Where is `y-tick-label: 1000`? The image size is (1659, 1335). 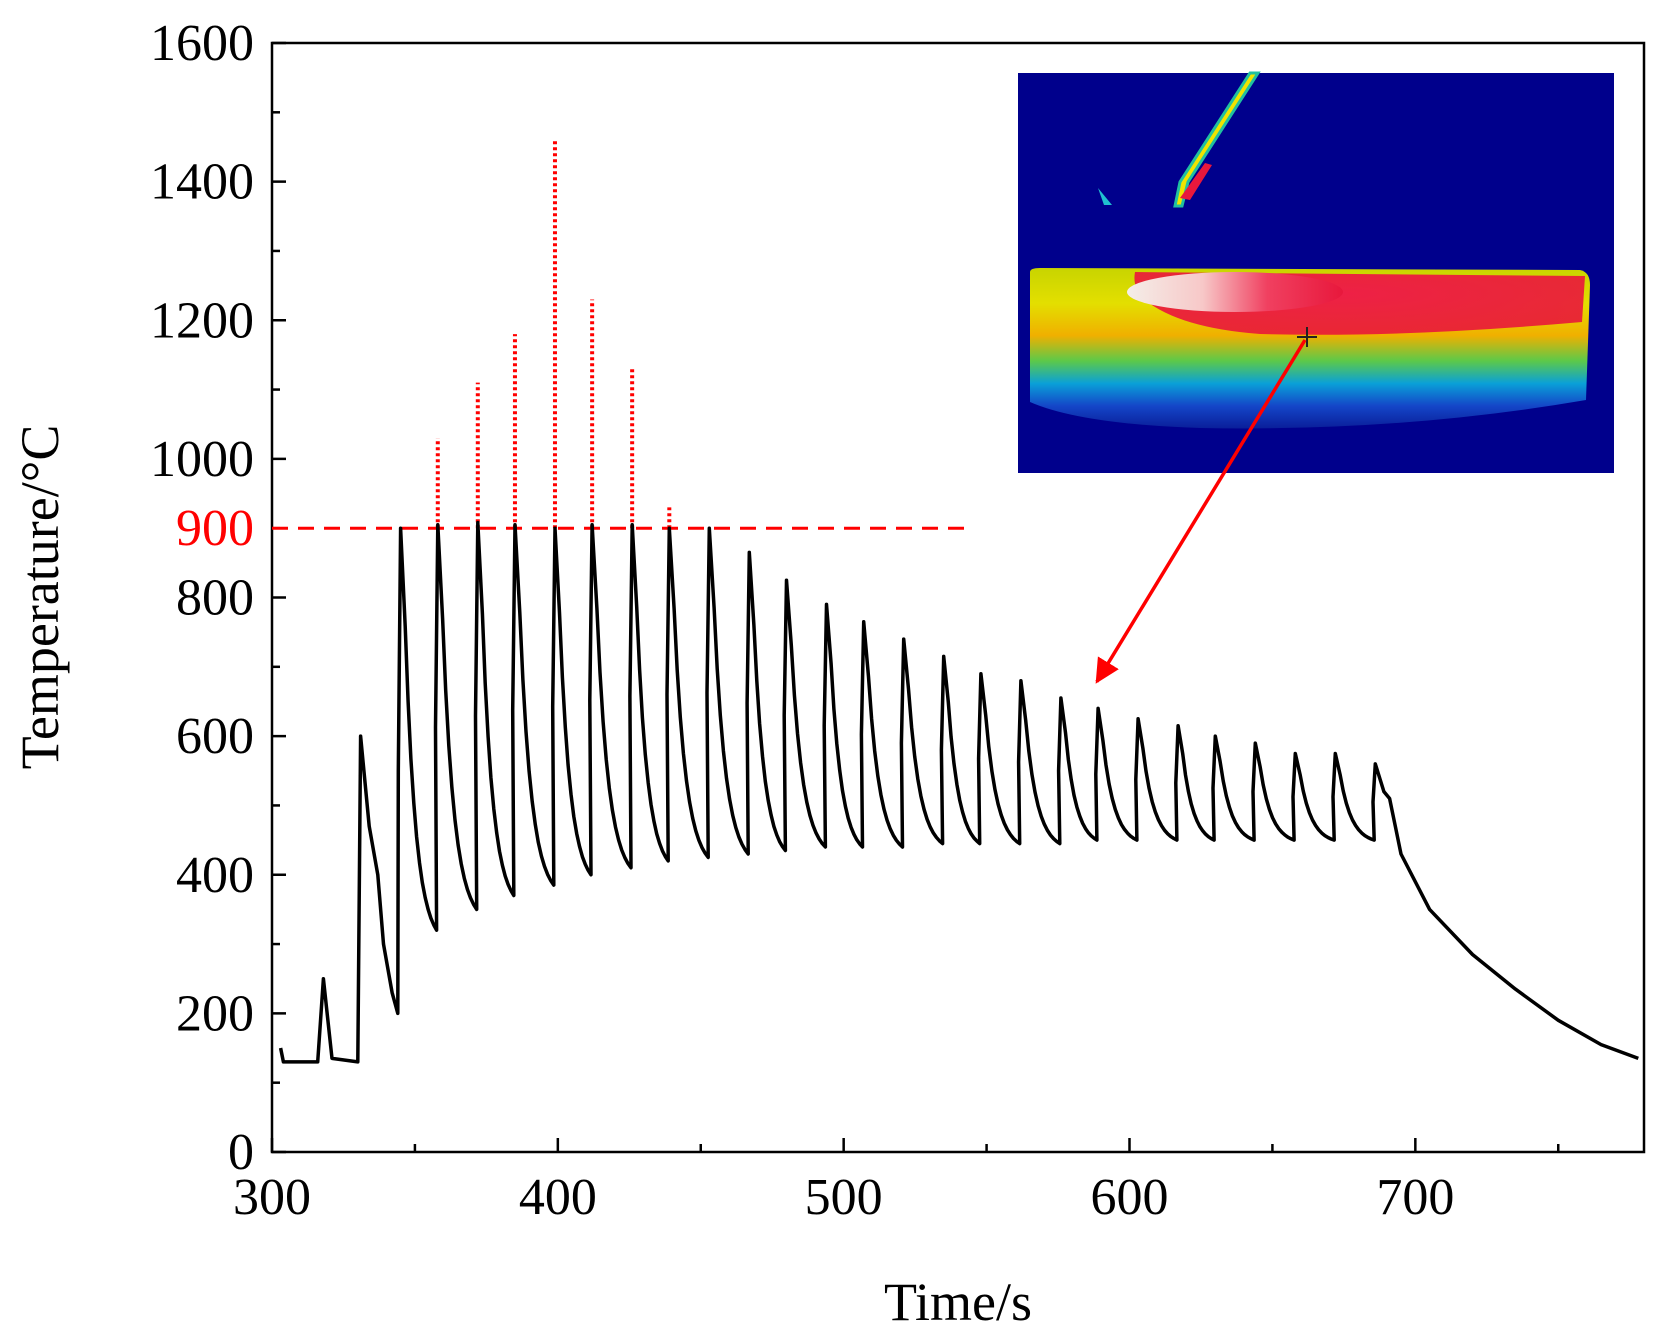
y-tick-label: 1000 is located at coordinates (202, 459).